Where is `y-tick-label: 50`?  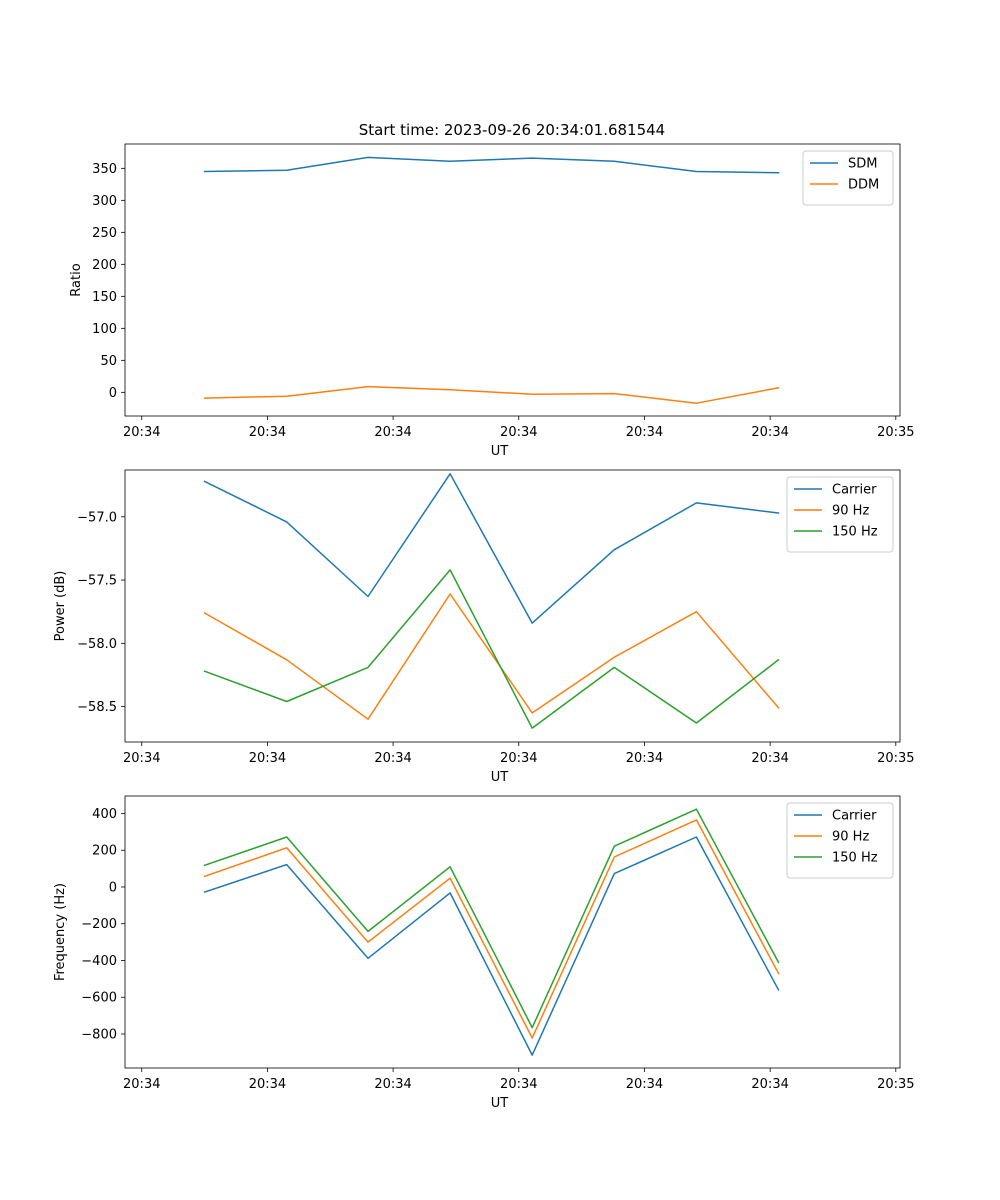
y-tick-label: 50 is located at coordinates (108, 361).